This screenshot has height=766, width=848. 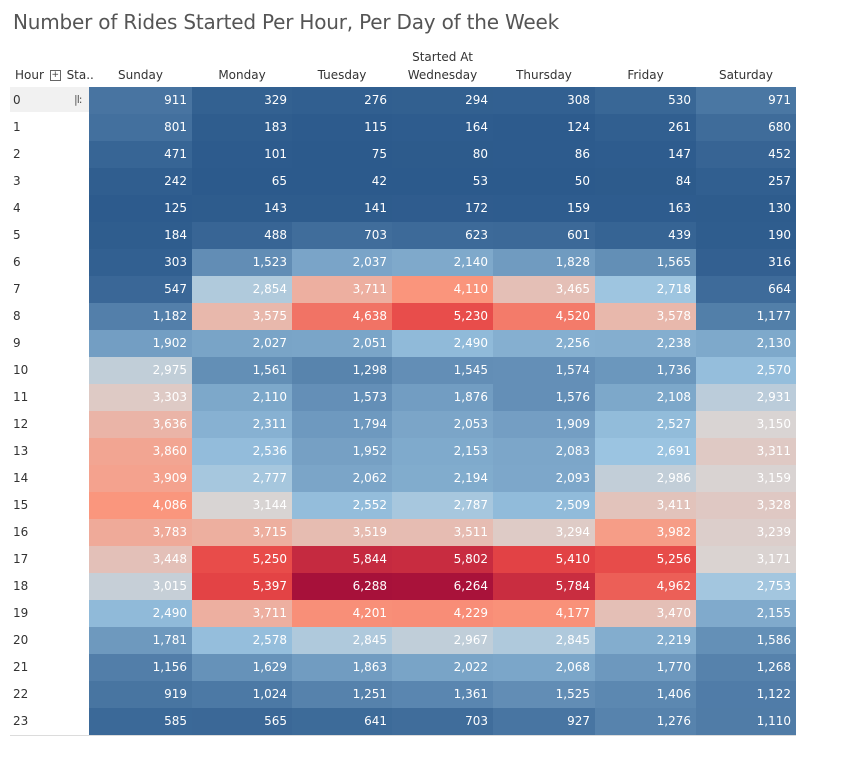 I want to click on heatmap-cell: 3,575, so click(x=242, y=316).